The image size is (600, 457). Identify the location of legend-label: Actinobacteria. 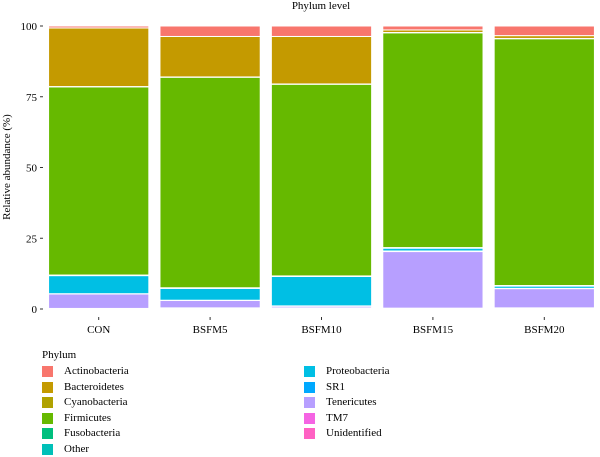
(96, 371).